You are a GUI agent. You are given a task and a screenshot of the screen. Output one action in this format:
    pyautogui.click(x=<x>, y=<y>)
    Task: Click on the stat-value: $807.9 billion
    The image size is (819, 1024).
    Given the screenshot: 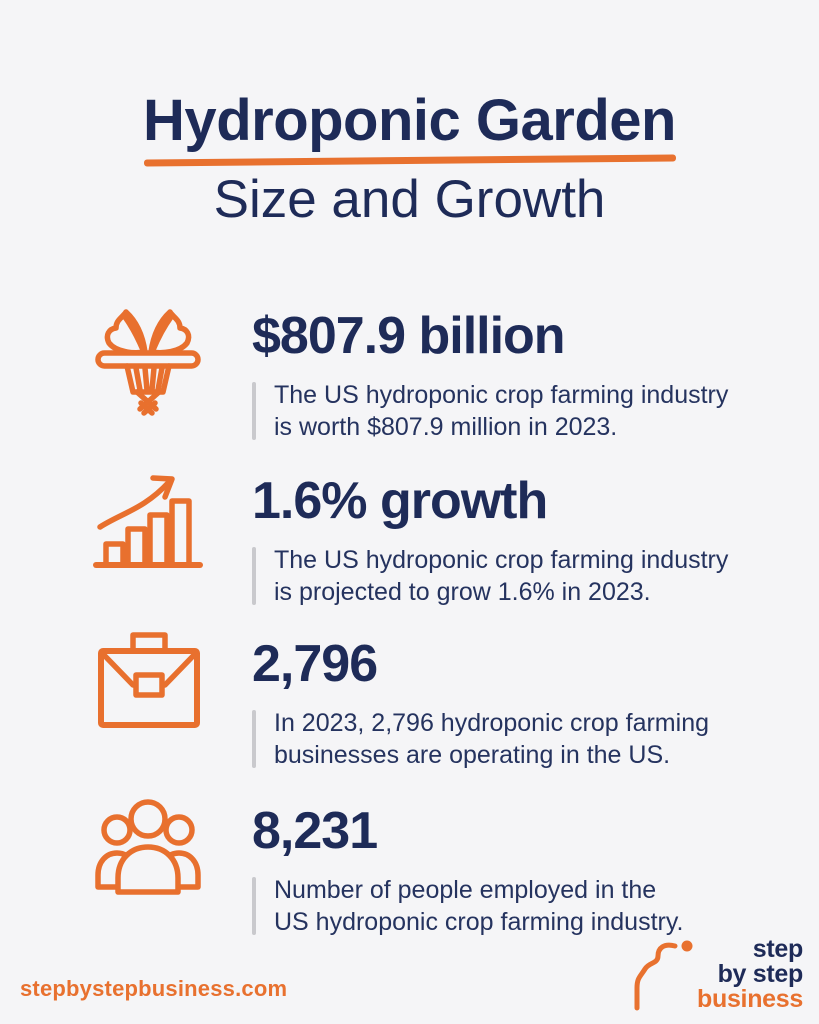 What is the action you would take?
    pyautogui.click(x=409, y=336)
    